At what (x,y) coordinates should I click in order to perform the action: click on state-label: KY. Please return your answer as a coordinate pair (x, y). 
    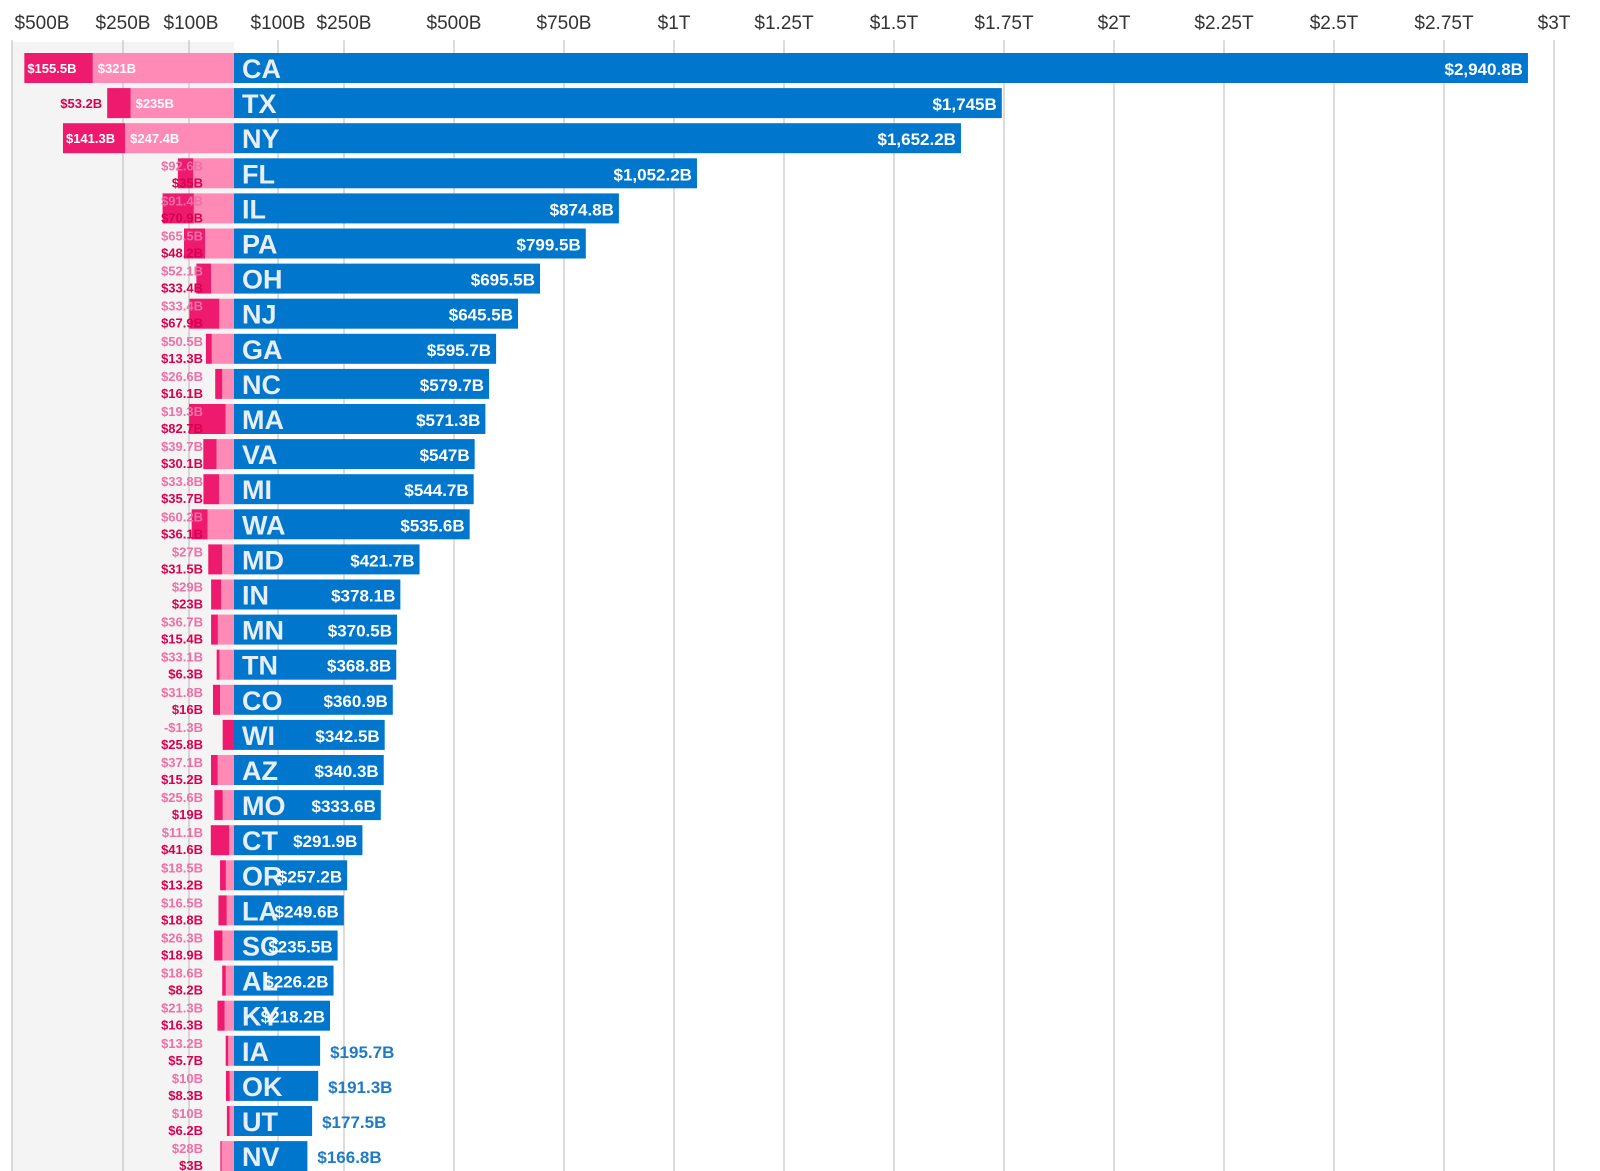
    Looking at the image, I should click on (261, 1017).